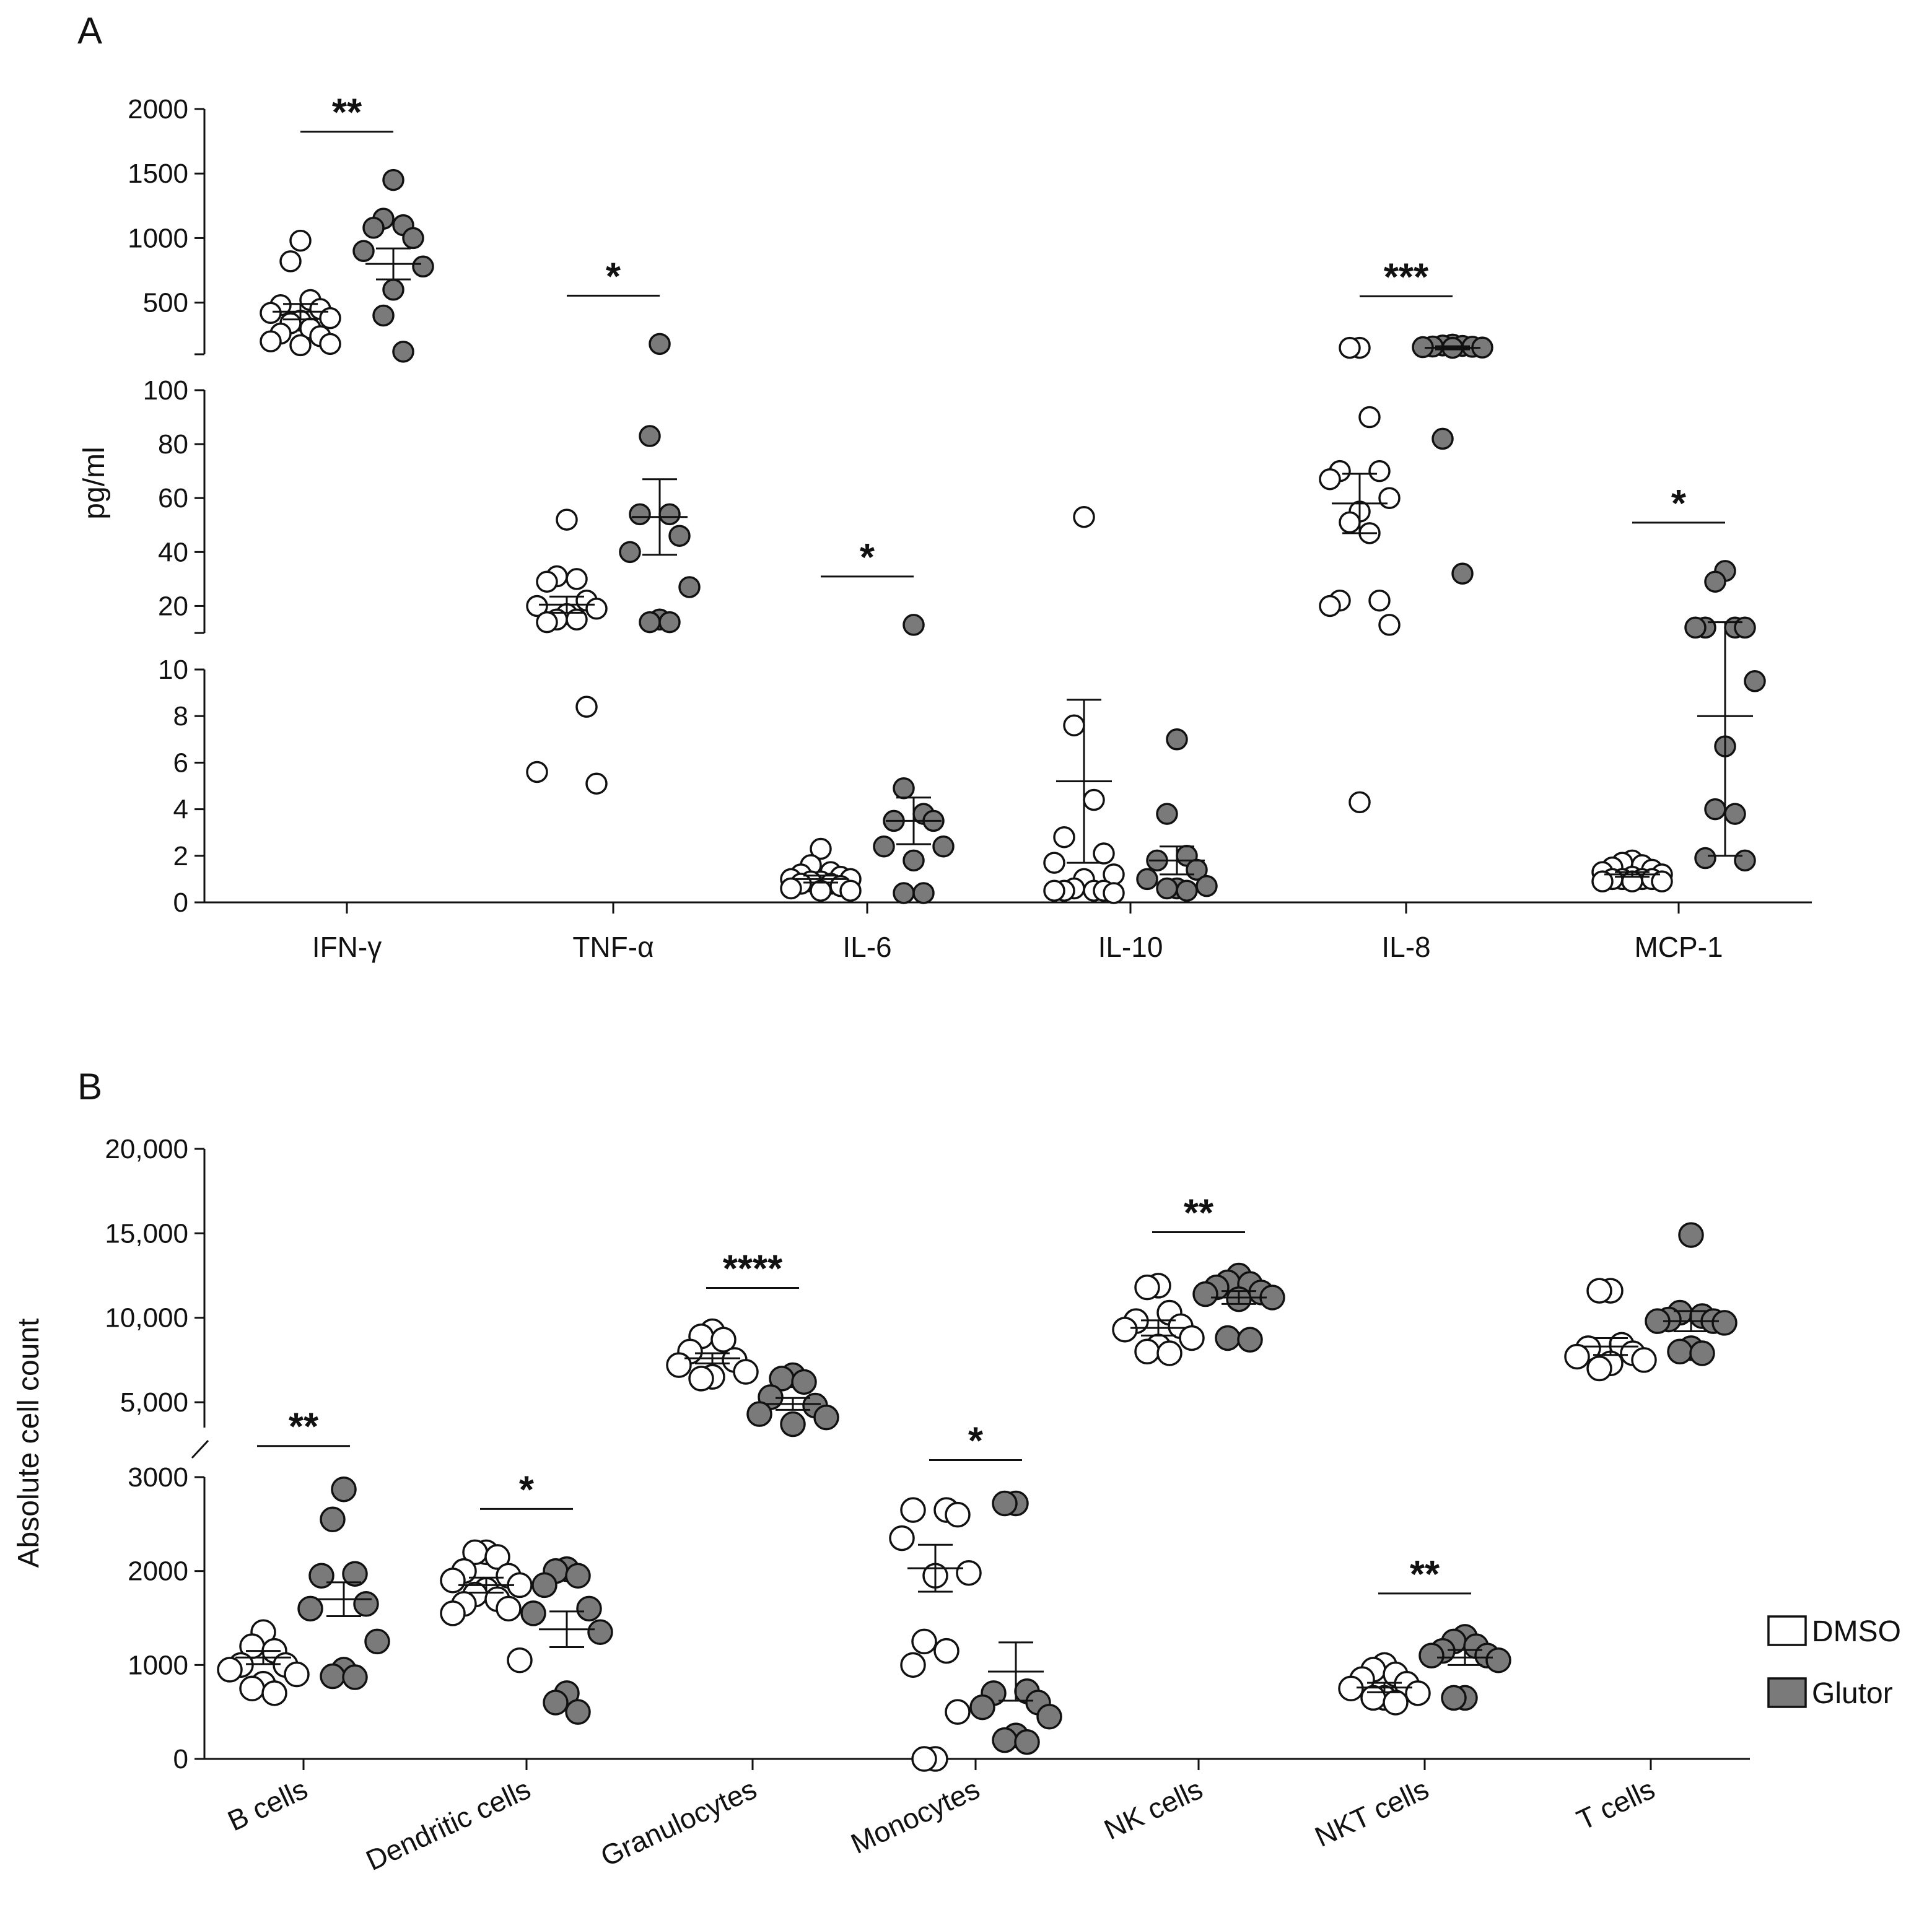  What do you see at coordinates (180, 716) in the screenshot?
I see `y-tick-label: 8` at bounding box center [180, 716].